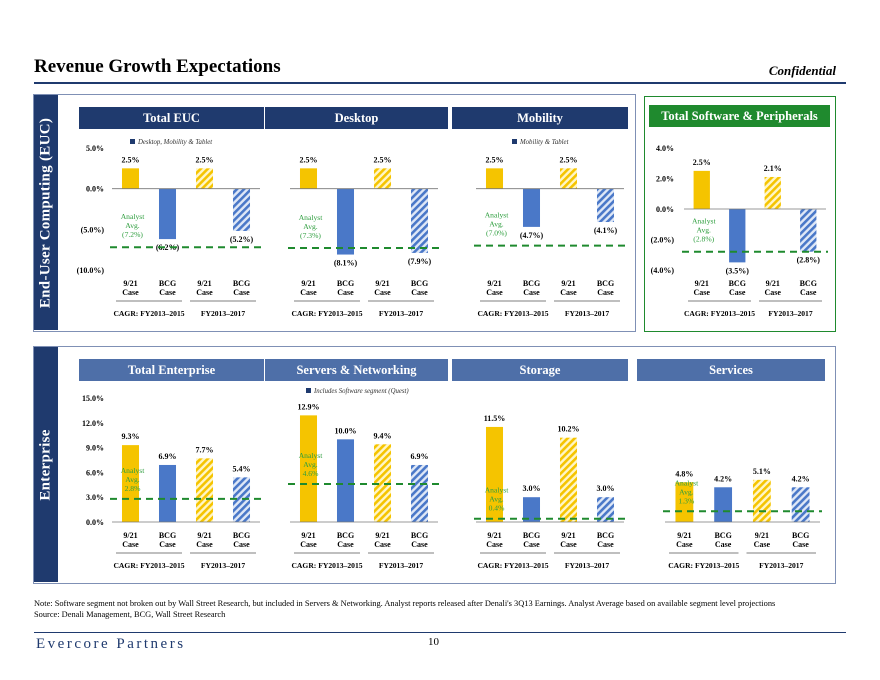  Describe the element at coordinates (383, 435) in the screenshot. I see `bar-value-label: 9.4%` at that location.